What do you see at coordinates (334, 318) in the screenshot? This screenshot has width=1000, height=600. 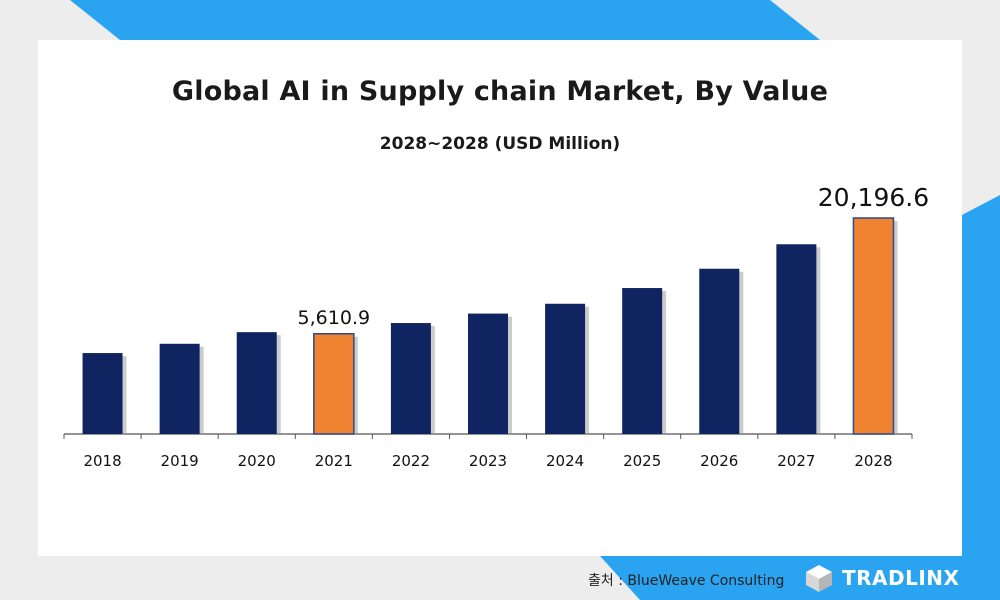 I see `data-label: 5,610.9` at bounding box center [334, 318].